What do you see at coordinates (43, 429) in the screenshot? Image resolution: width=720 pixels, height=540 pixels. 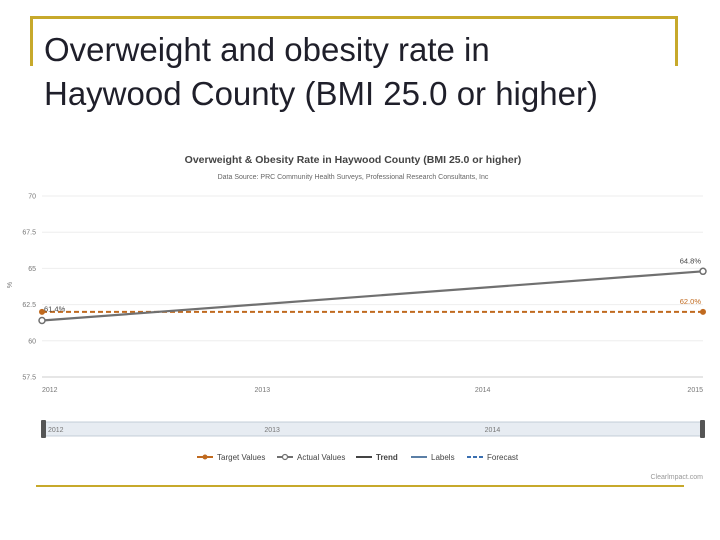 I see `navigator-handle-left` at bounding box center [43, 429].